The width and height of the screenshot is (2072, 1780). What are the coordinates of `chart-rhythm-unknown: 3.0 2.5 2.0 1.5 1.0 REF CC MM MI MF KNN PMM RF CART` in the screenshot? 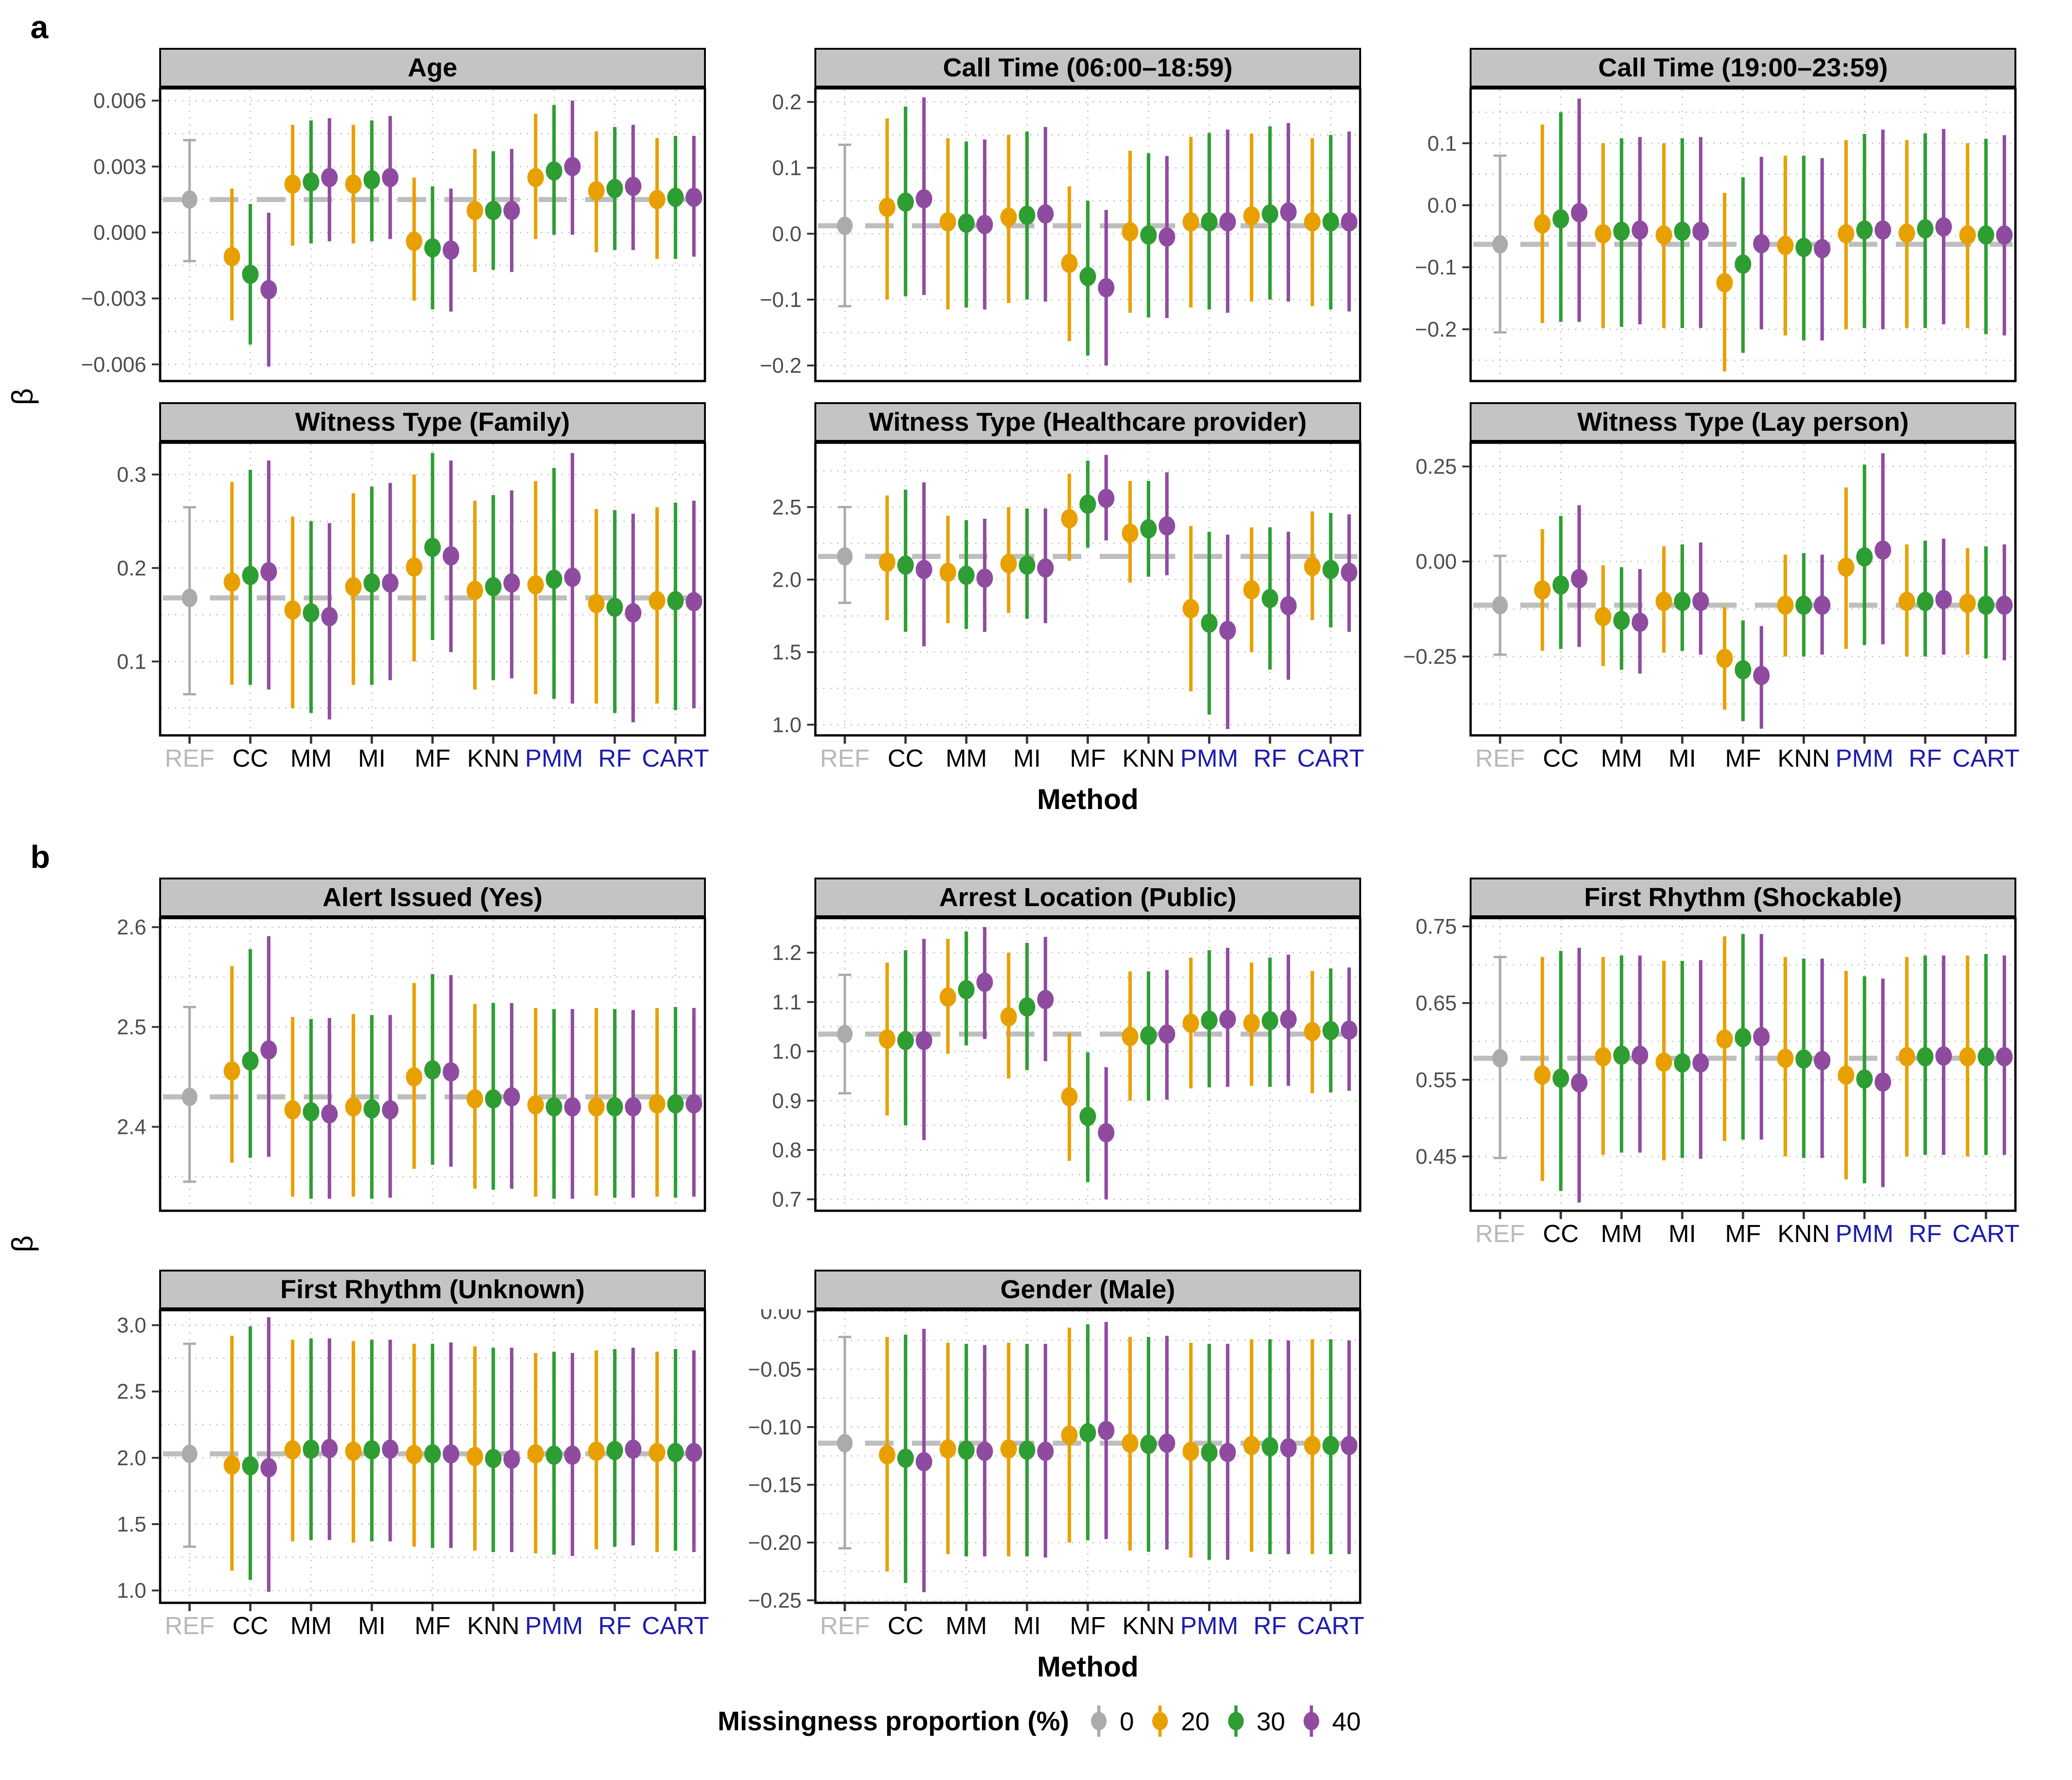 It's located at (413, 1474).